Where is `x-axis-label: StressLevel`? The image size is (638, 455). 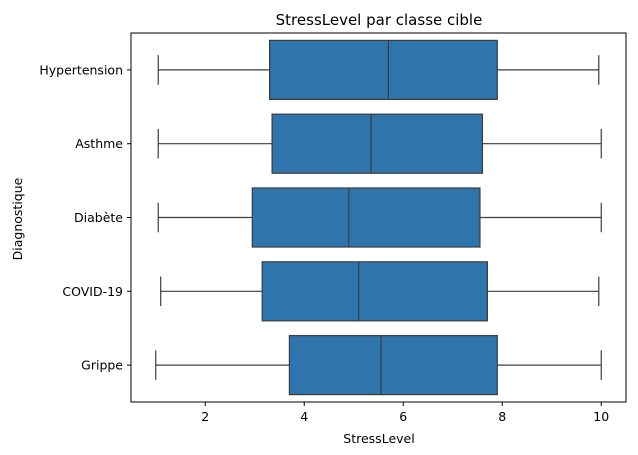 x-axis-label: StressLevel is located at coordinates (378, 438).